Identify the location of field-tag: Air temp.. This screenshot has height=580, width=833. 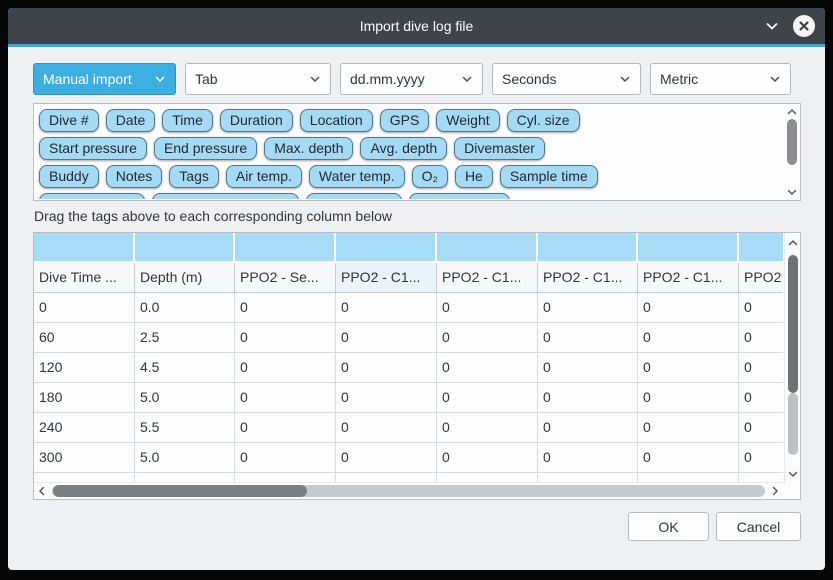
(263, 176).